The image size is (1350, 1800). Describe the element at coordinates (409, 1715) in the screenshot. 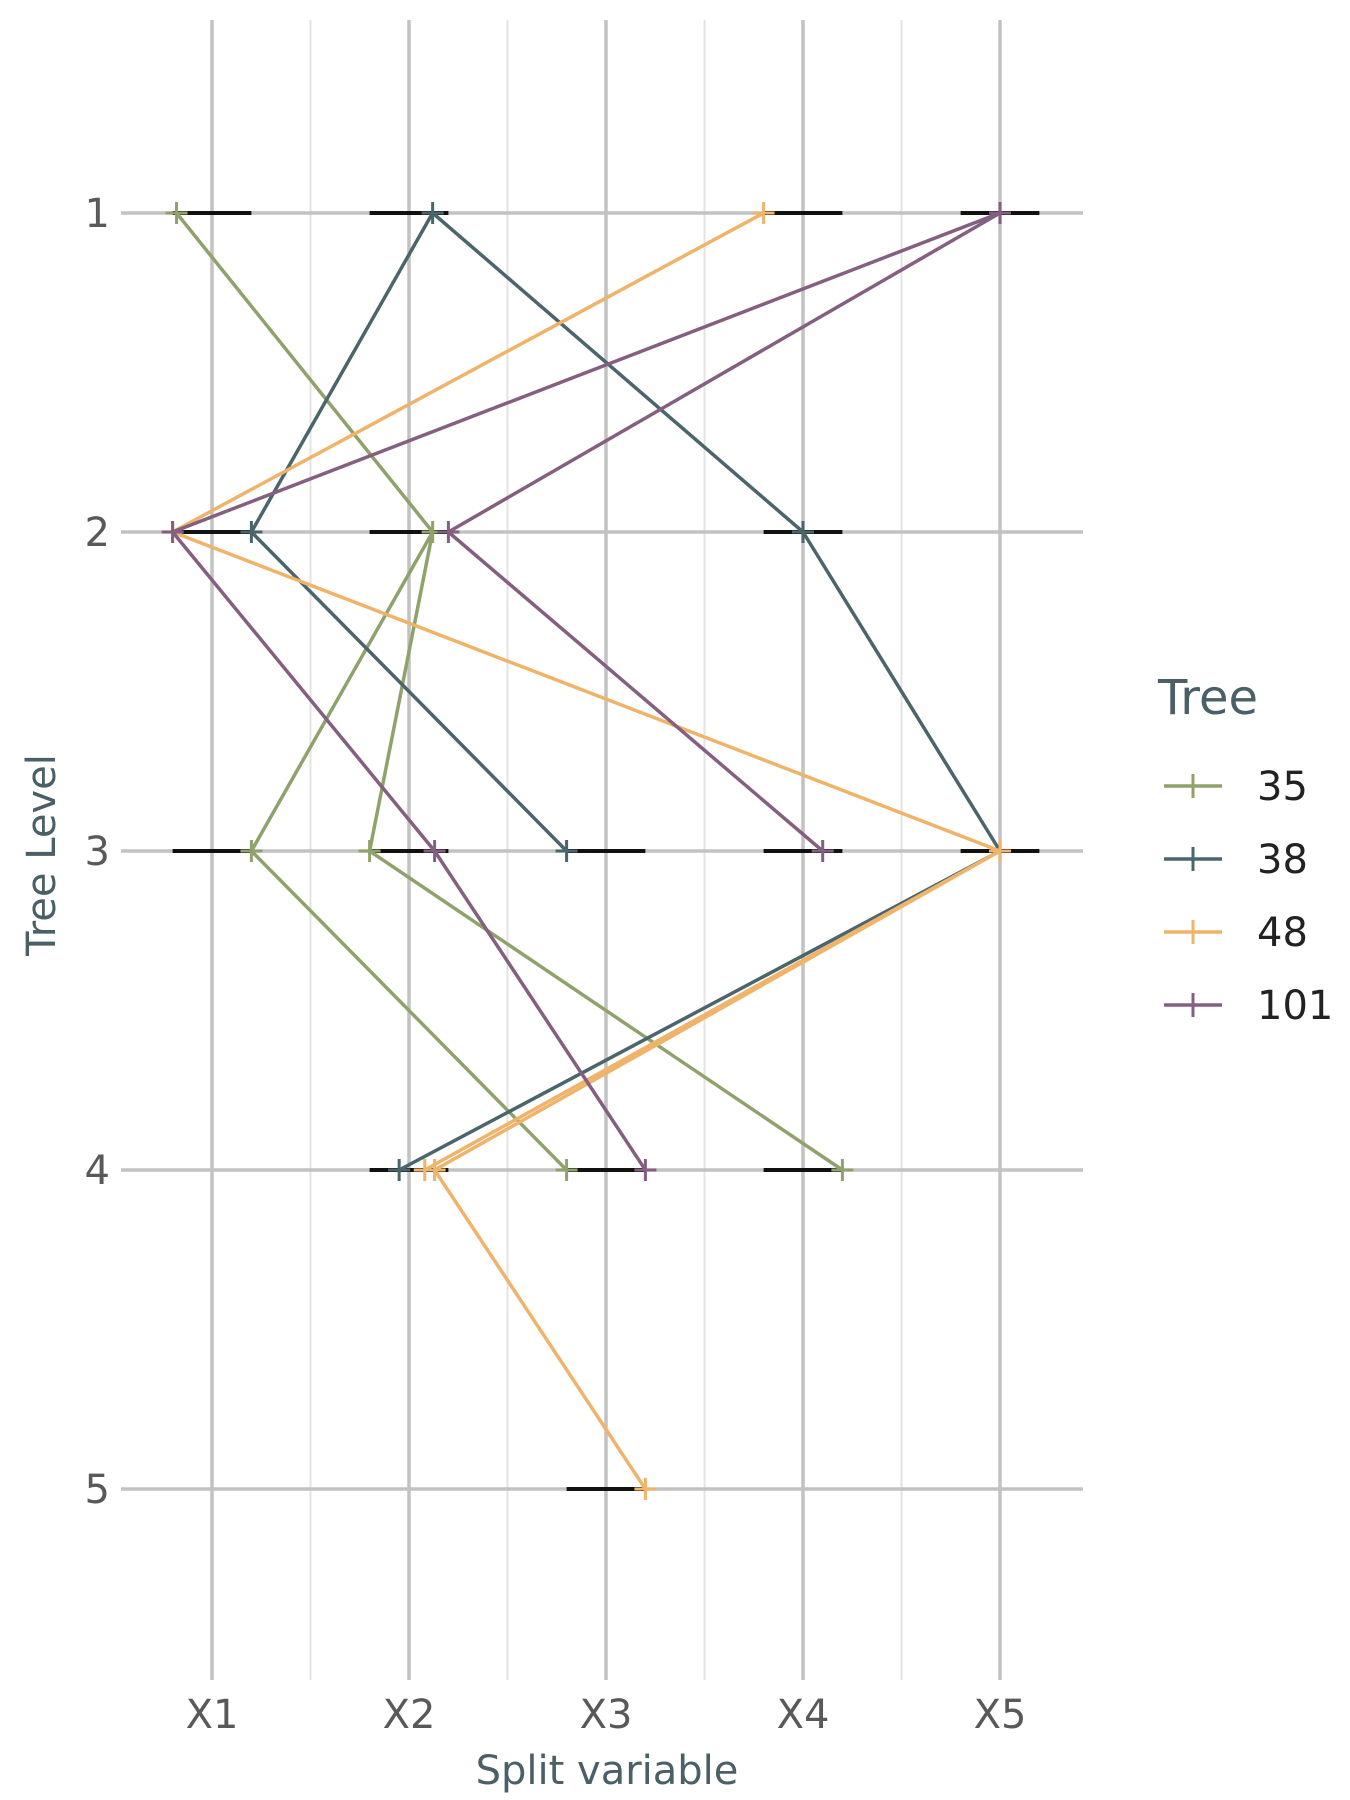

I see `x-tick-label: X2` at that location.